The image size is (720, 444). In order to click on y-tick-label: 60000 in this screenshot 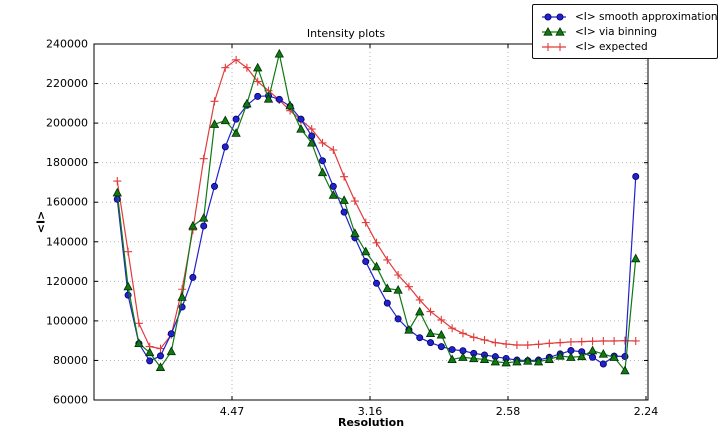, I will do `click(70, 400)`.